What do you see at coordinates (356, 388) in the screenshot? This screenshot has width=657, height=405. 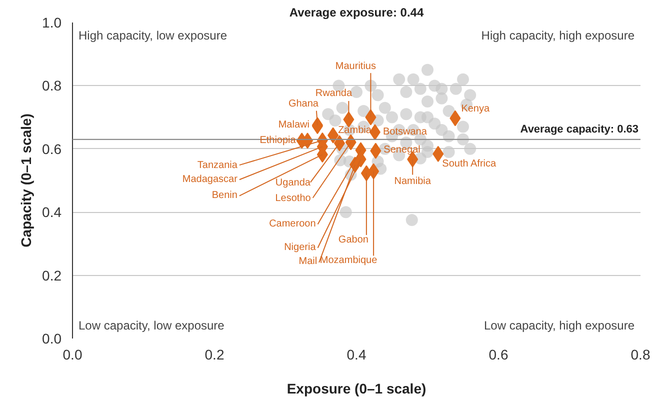 I see `x-axis-title: Exposure (0–1 scale)` at bounding box center [356, 388].